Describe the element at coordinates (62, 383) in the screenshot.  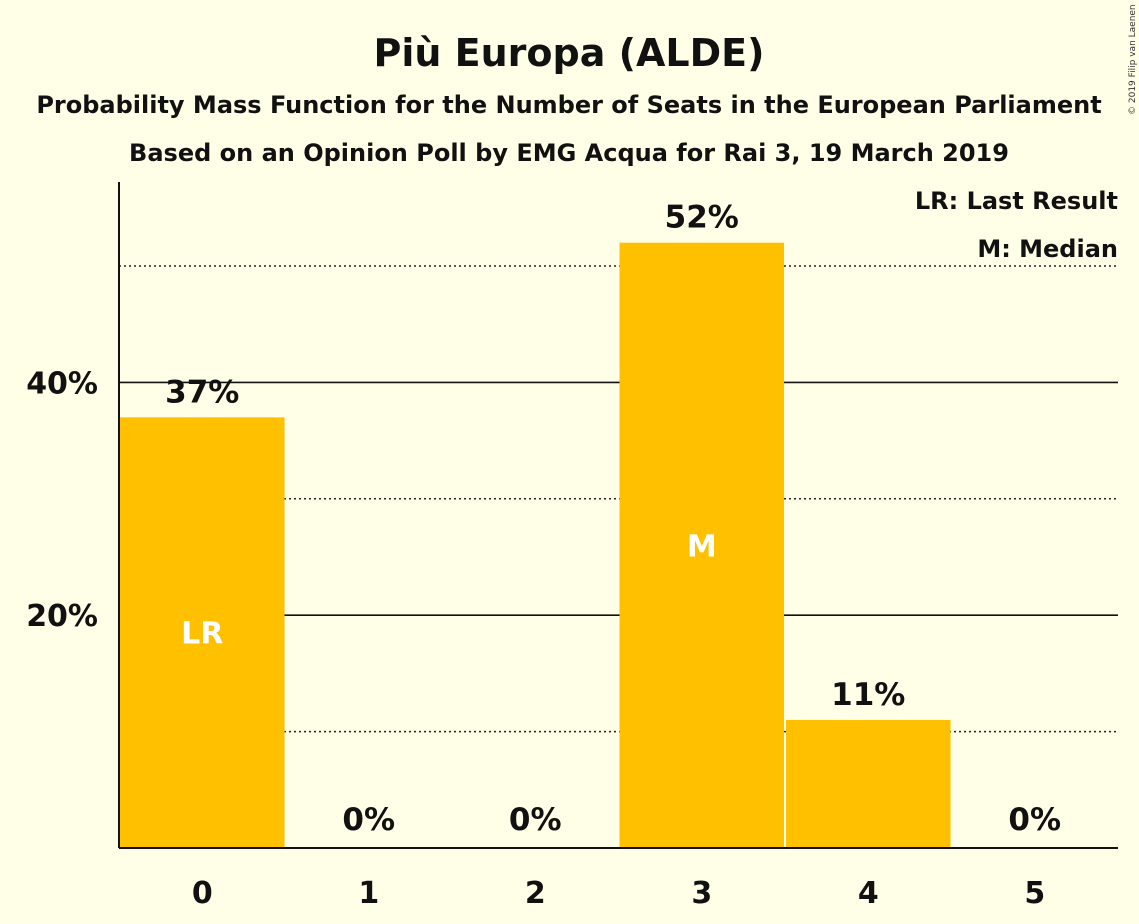
I see `y-tick-label-40: 40%` at that location.